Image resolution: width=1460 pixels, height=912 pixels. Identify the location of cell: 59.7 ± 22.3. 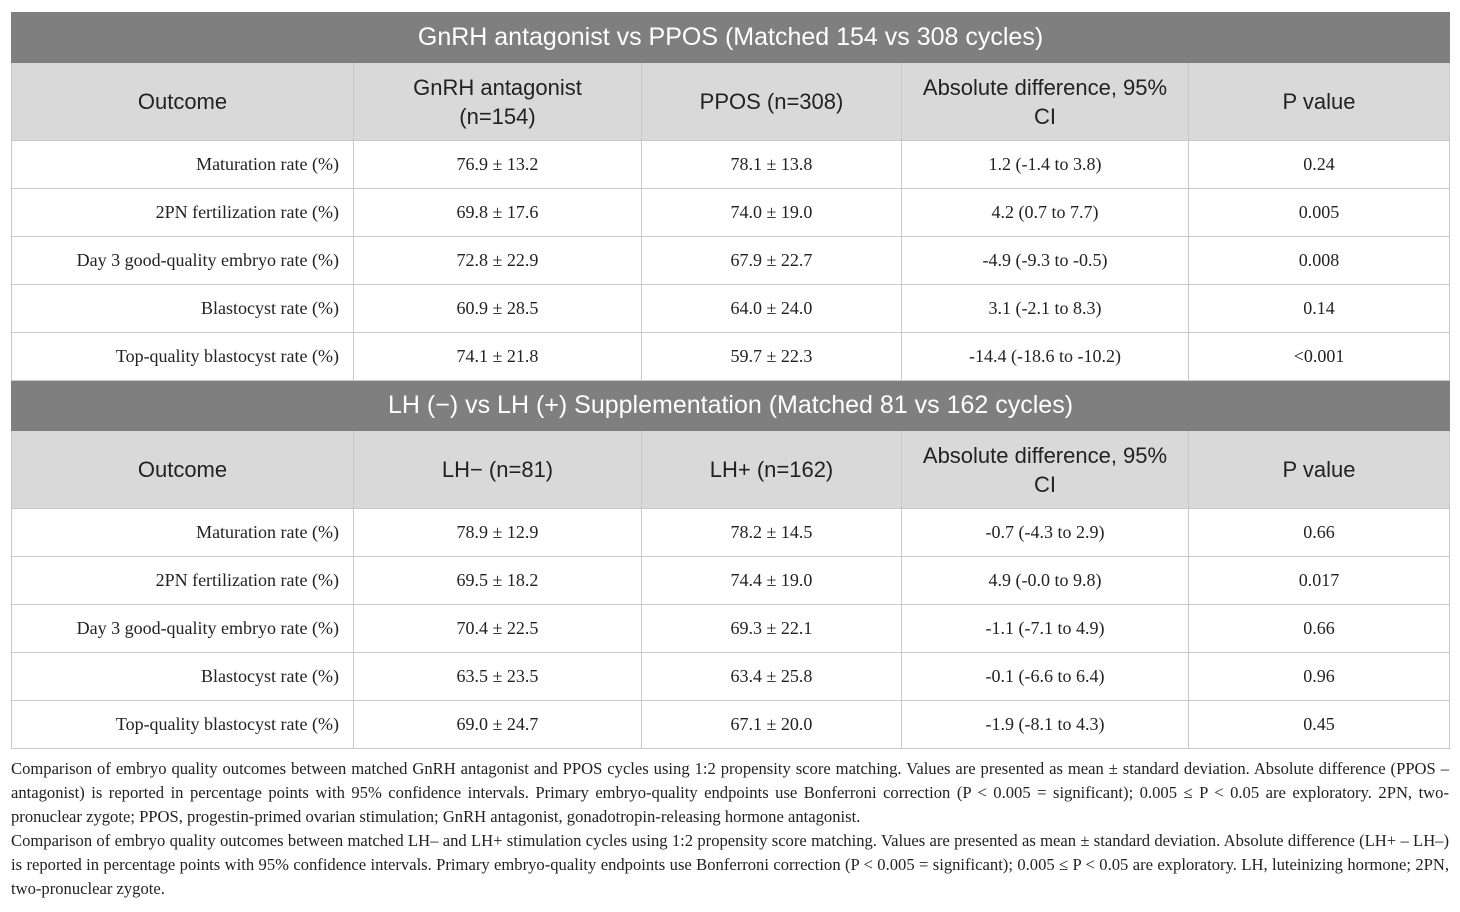
(771, 356).